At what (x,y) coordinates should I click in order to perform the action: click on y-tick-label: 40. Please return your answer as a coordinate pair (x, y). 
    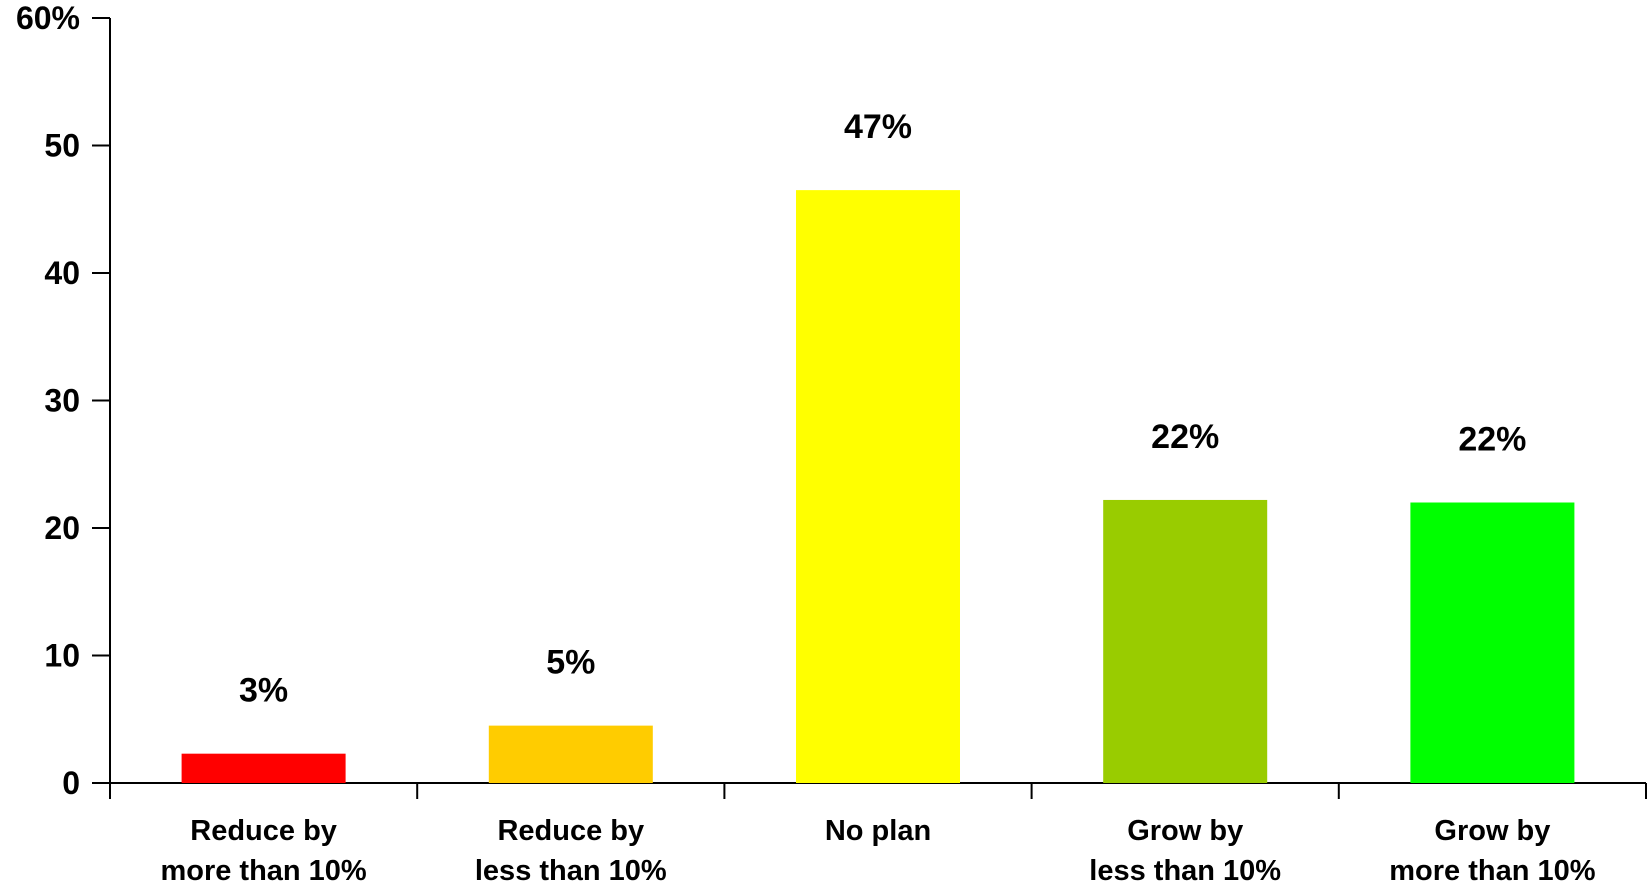
    Looking at the image, I should click on (62, 273).